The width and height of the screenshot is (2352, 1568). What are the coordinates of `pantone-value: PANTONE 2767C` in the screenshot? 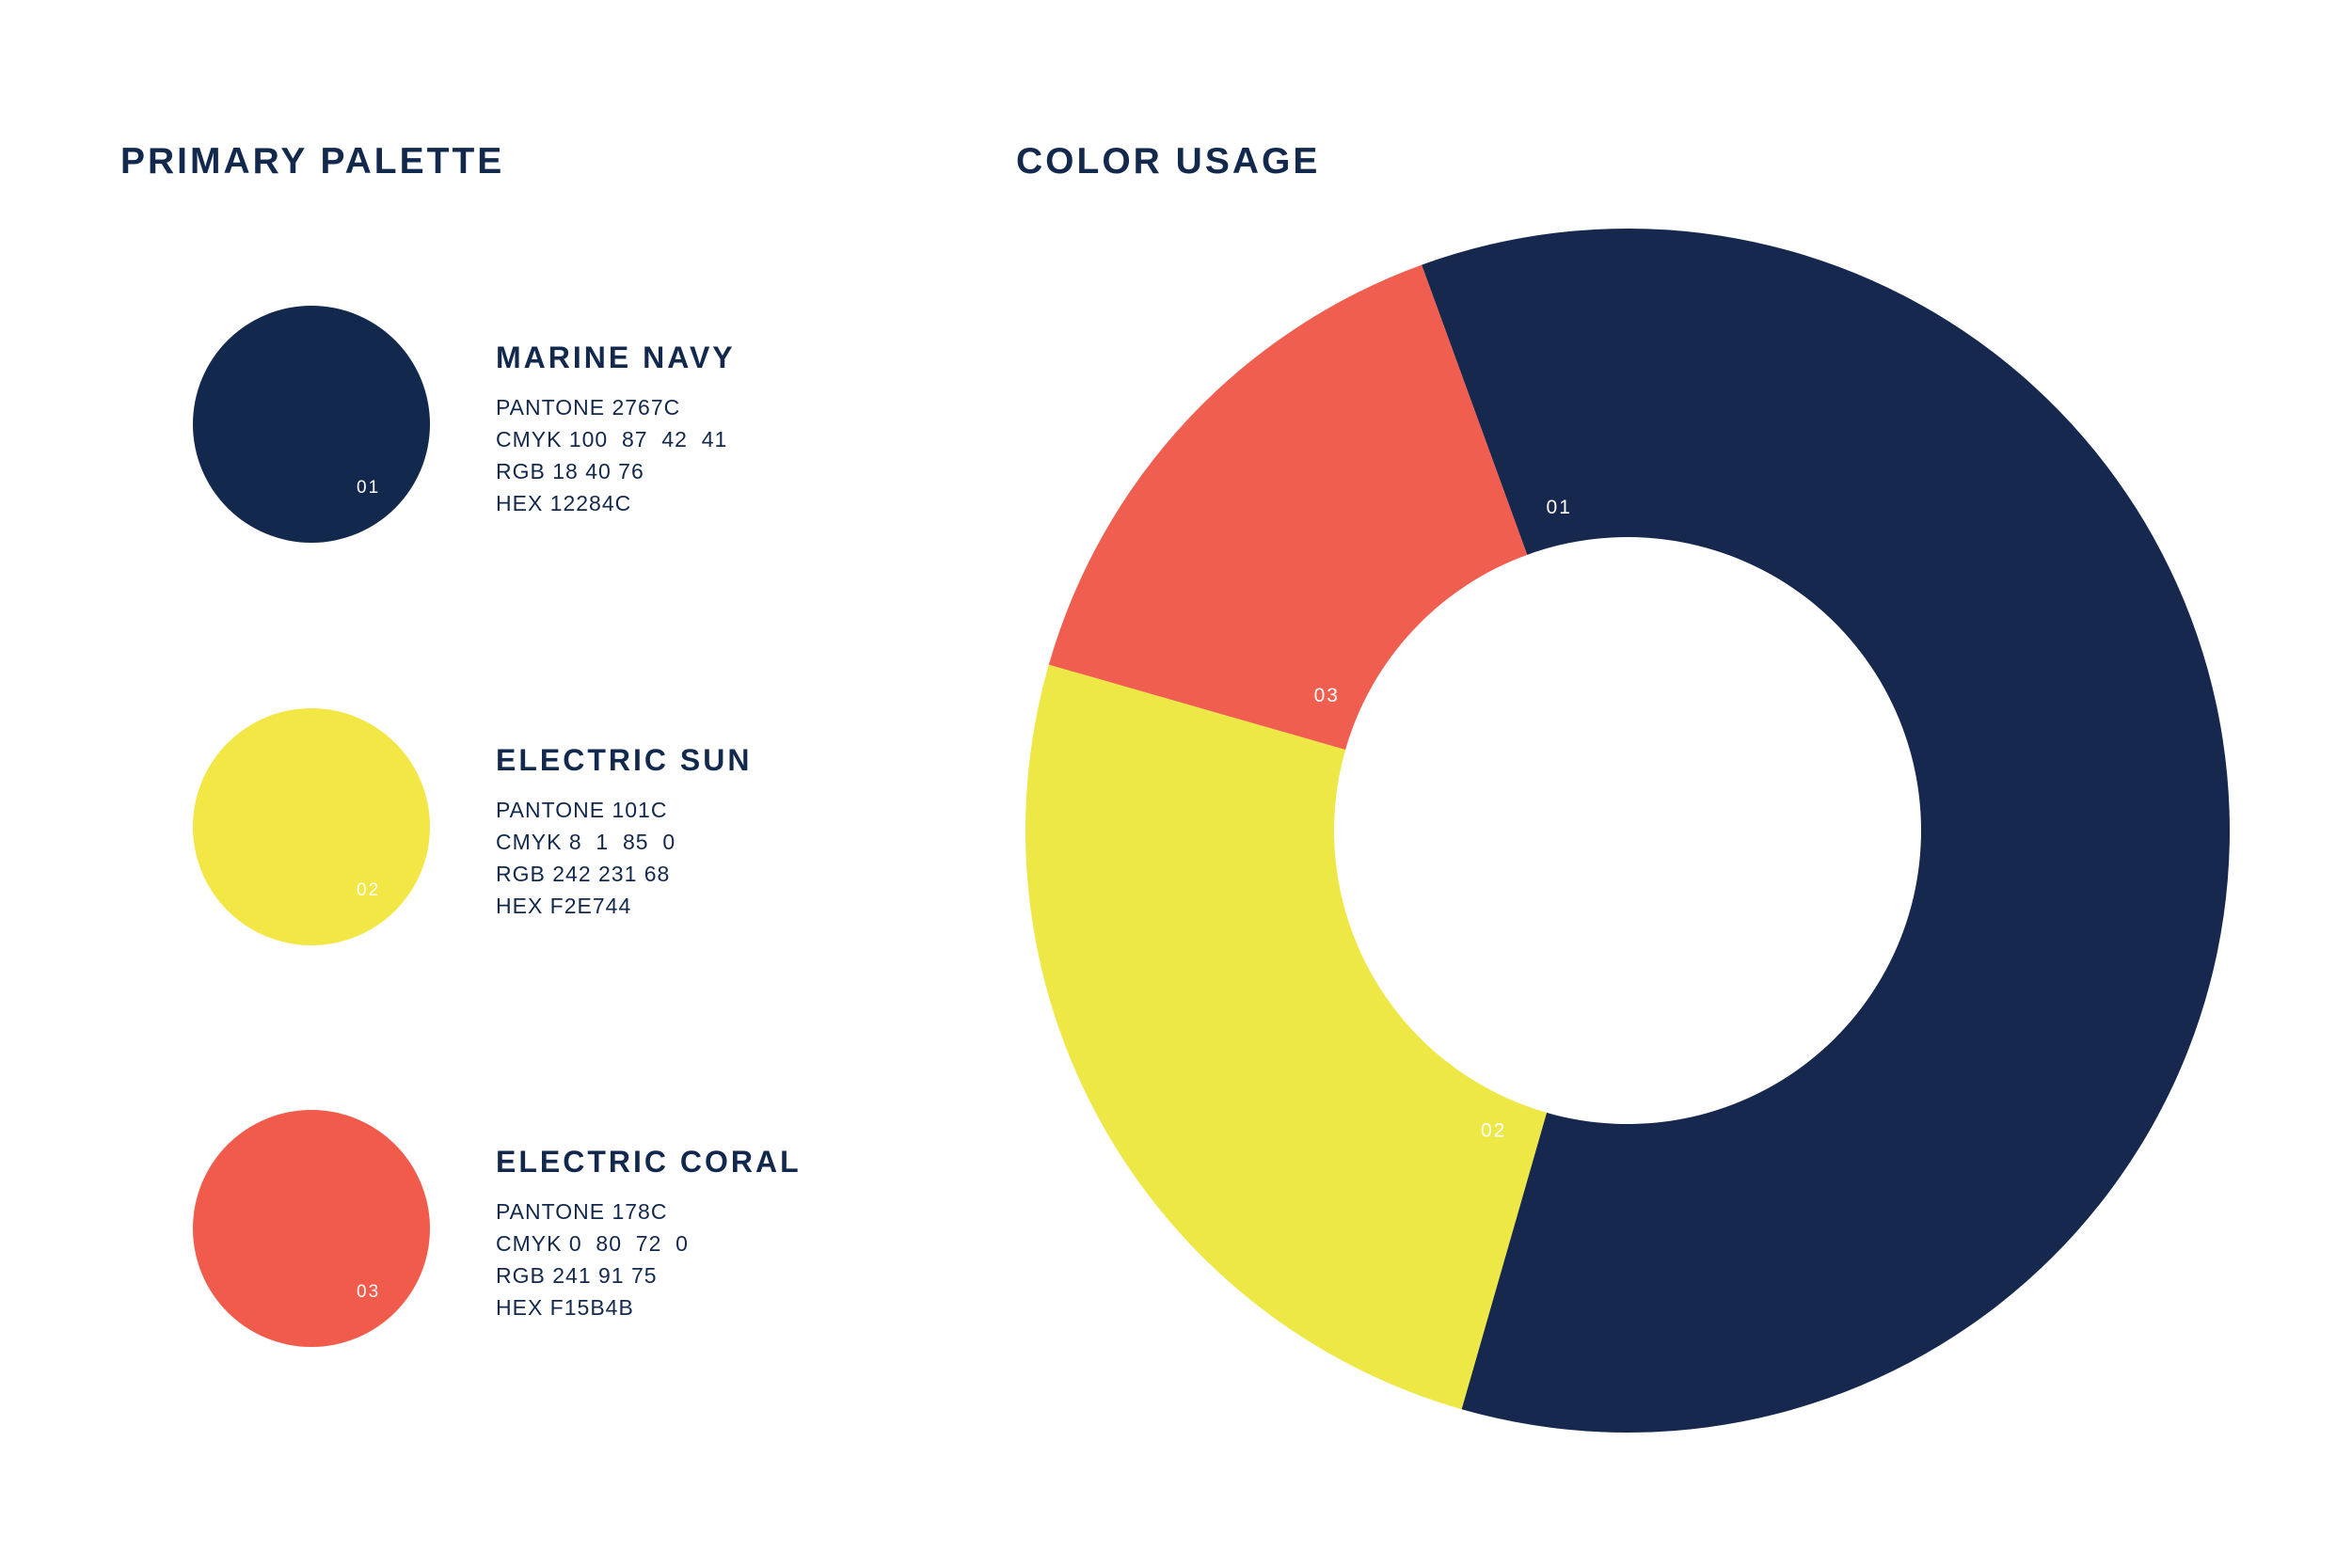 It's located at (588, 408).